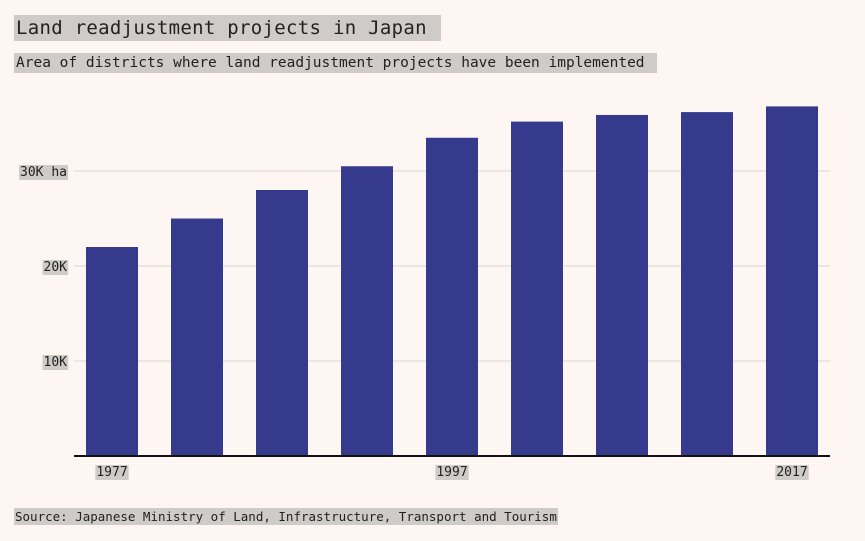 This screenshot has width=865, height=541. What do you see at coordinates (227, 28) in the screenshot?
I see `chart-title: Land readjustment projects in Japan` at bounding box center [227, 28].